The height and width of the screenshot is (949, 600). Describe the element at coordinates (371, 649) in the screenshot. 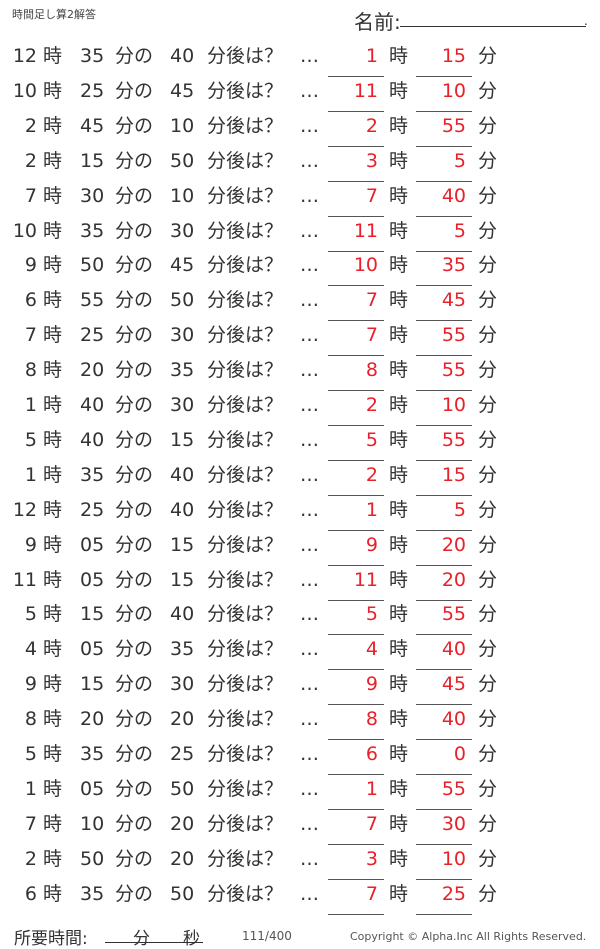

I see `answer-hour: 4` at that location.